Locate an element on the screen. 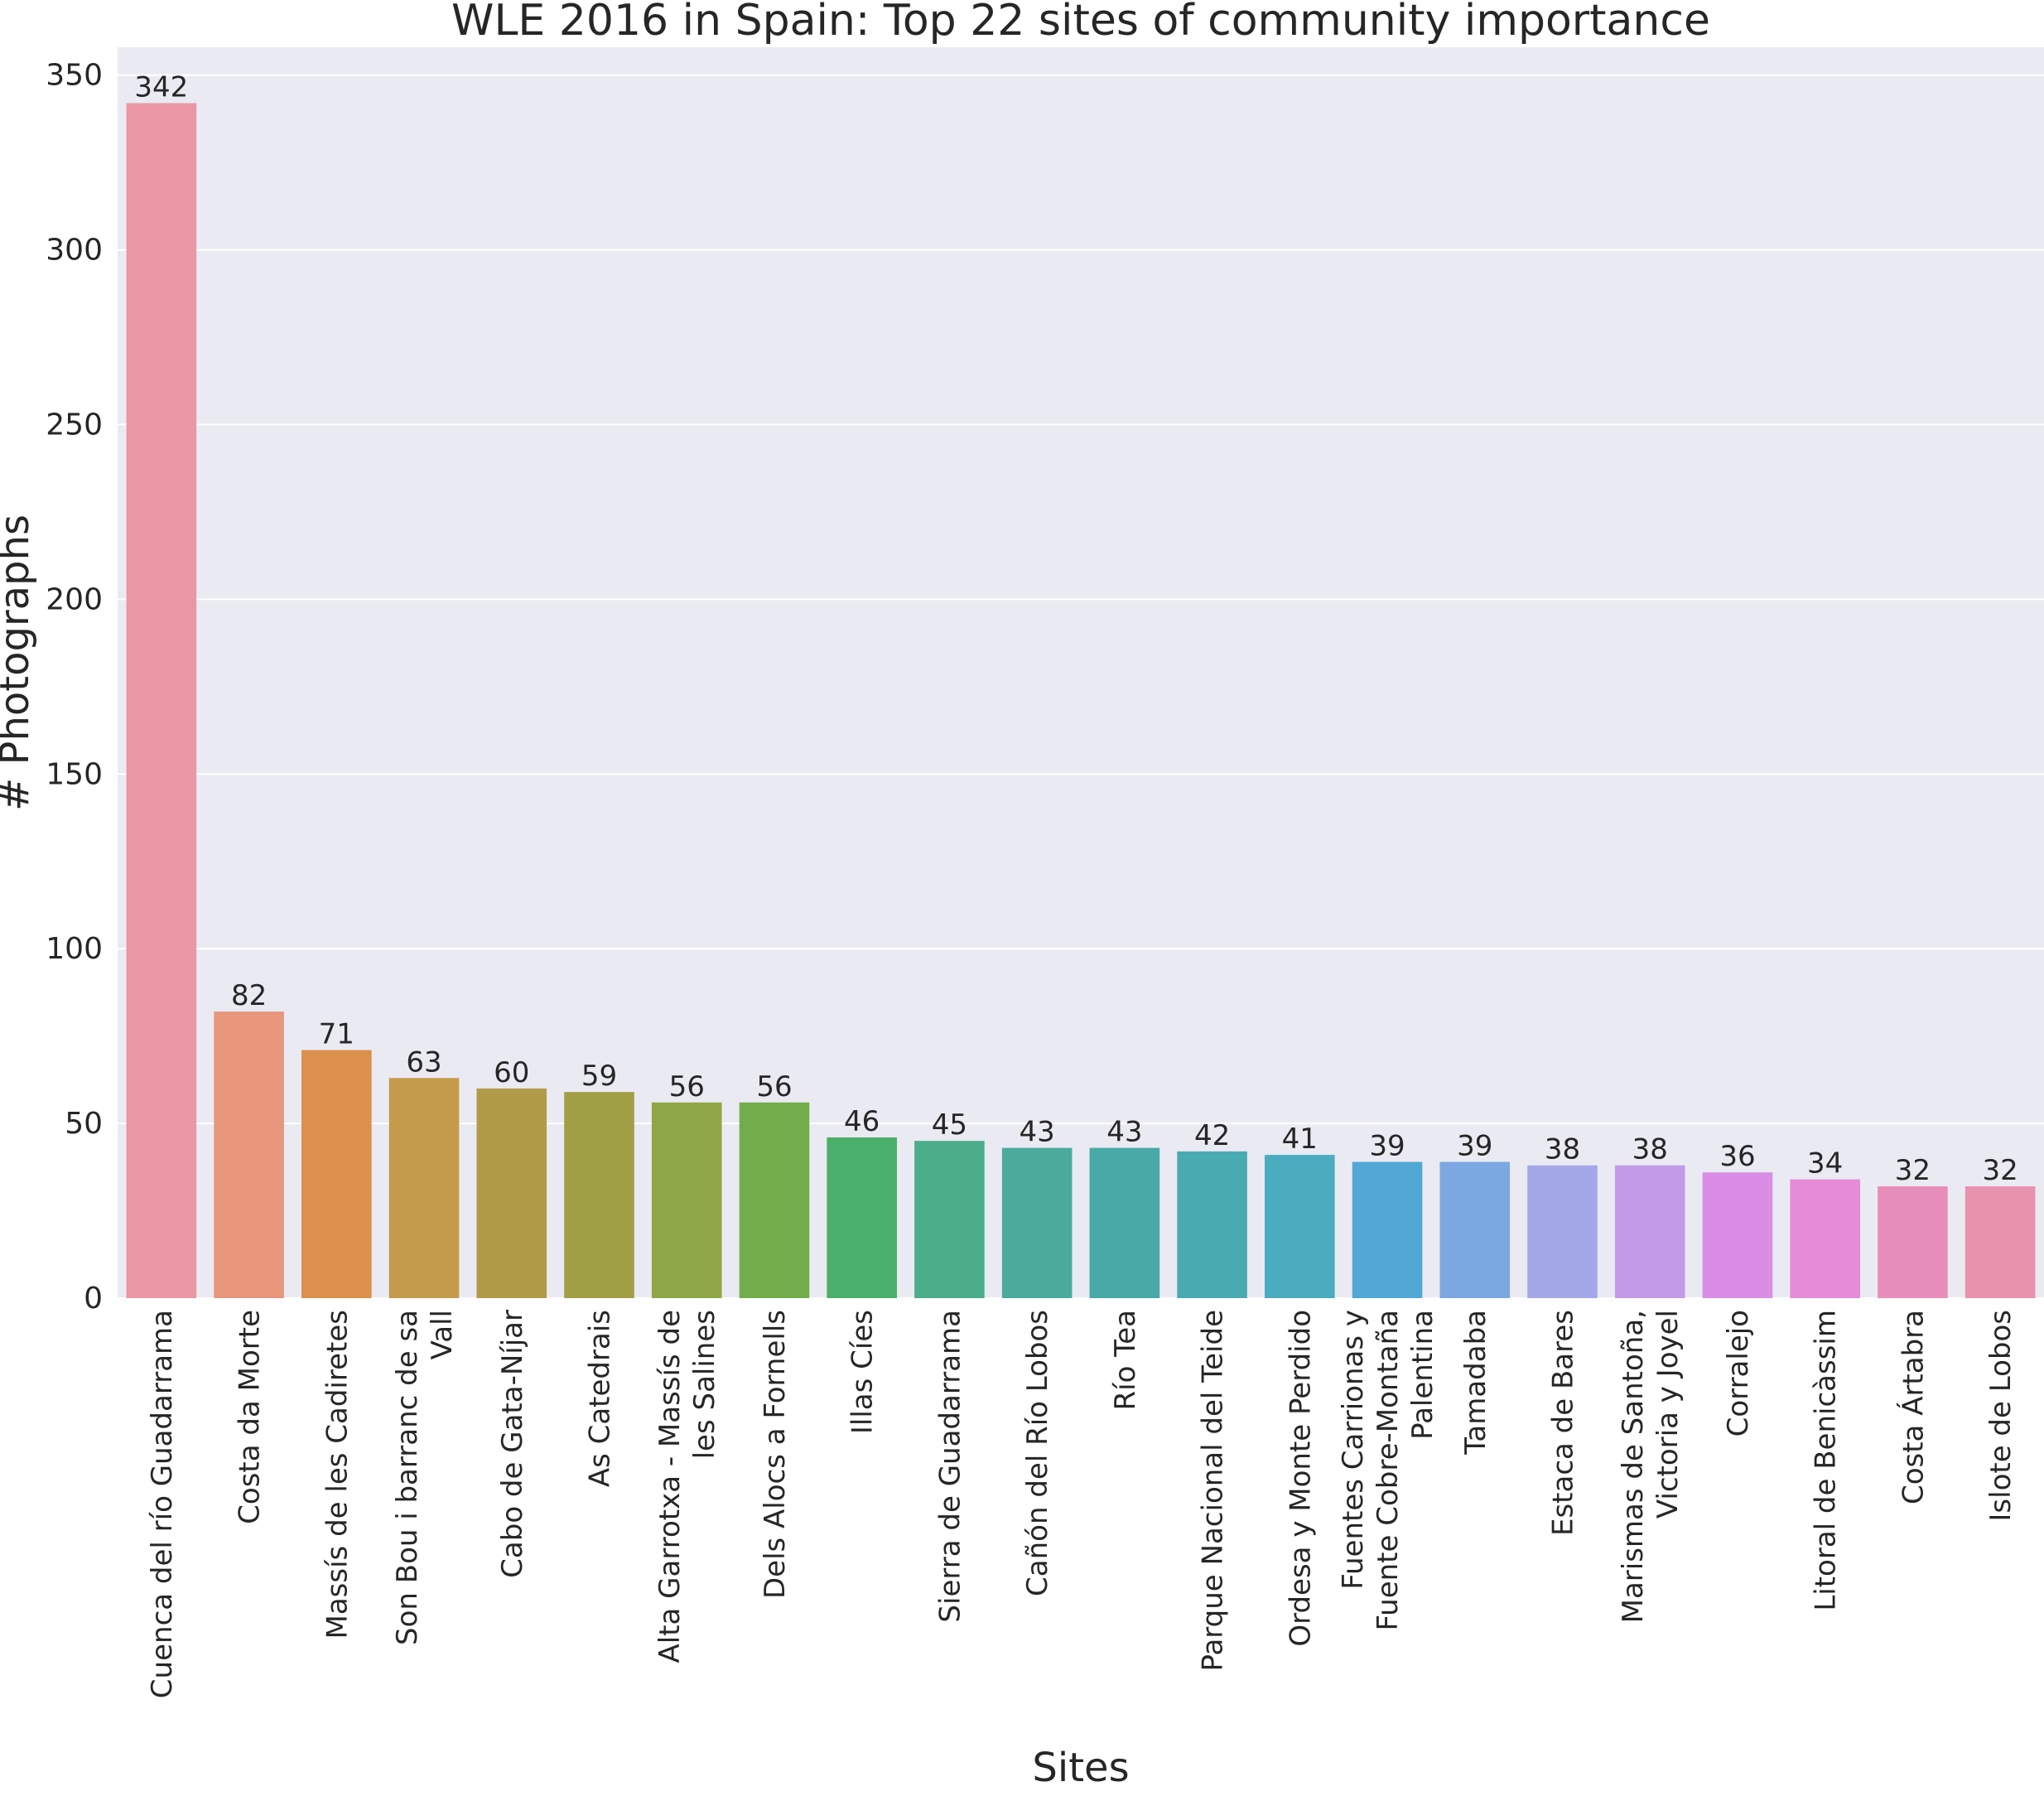 Image resolution: width=2044 pixels, height=1801 pixels. y-tick-label: 200 is located at coordinates (74, 599).